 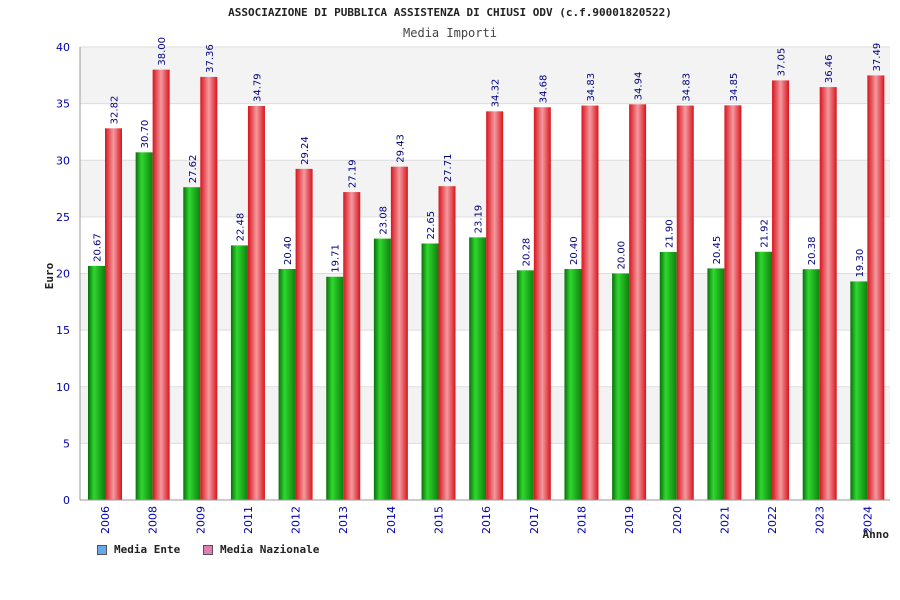 What do you see at coordinates (877, 57) in the screenshot?
I see `value-label-media-nazionale: 37.49` at bounding box center [877, 57].